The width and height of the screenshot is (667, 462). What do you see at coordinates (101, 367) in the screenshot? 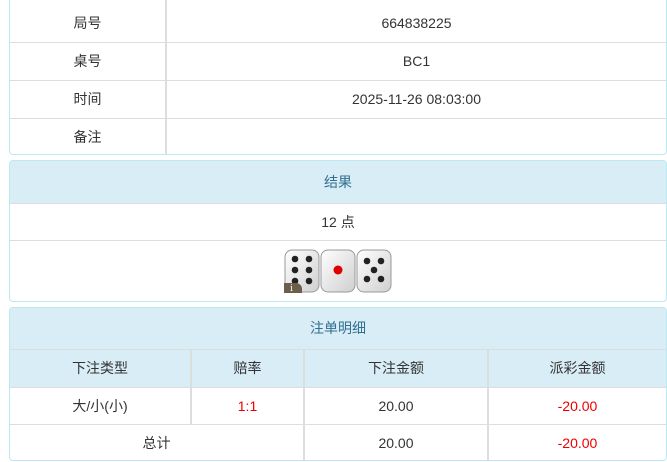
I see `col-bet-type: 下注类型` at bounding box center [101, 367].